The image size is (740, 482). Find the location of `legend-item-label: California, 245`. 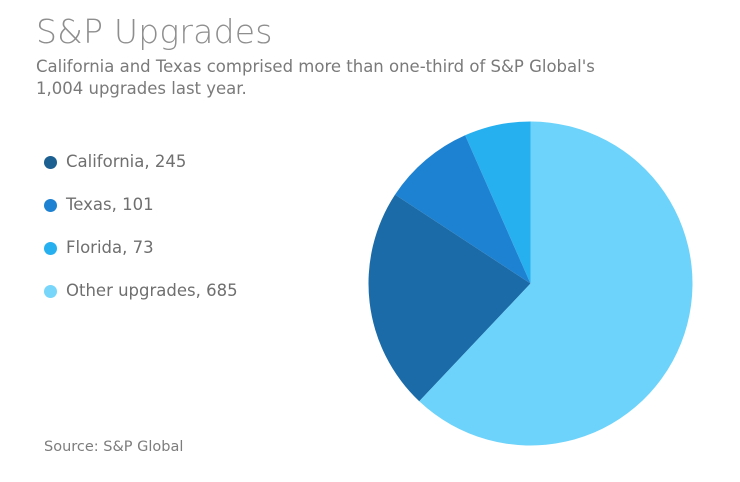

legend-item-label: California, 245 is located at coordinates (126, 162).